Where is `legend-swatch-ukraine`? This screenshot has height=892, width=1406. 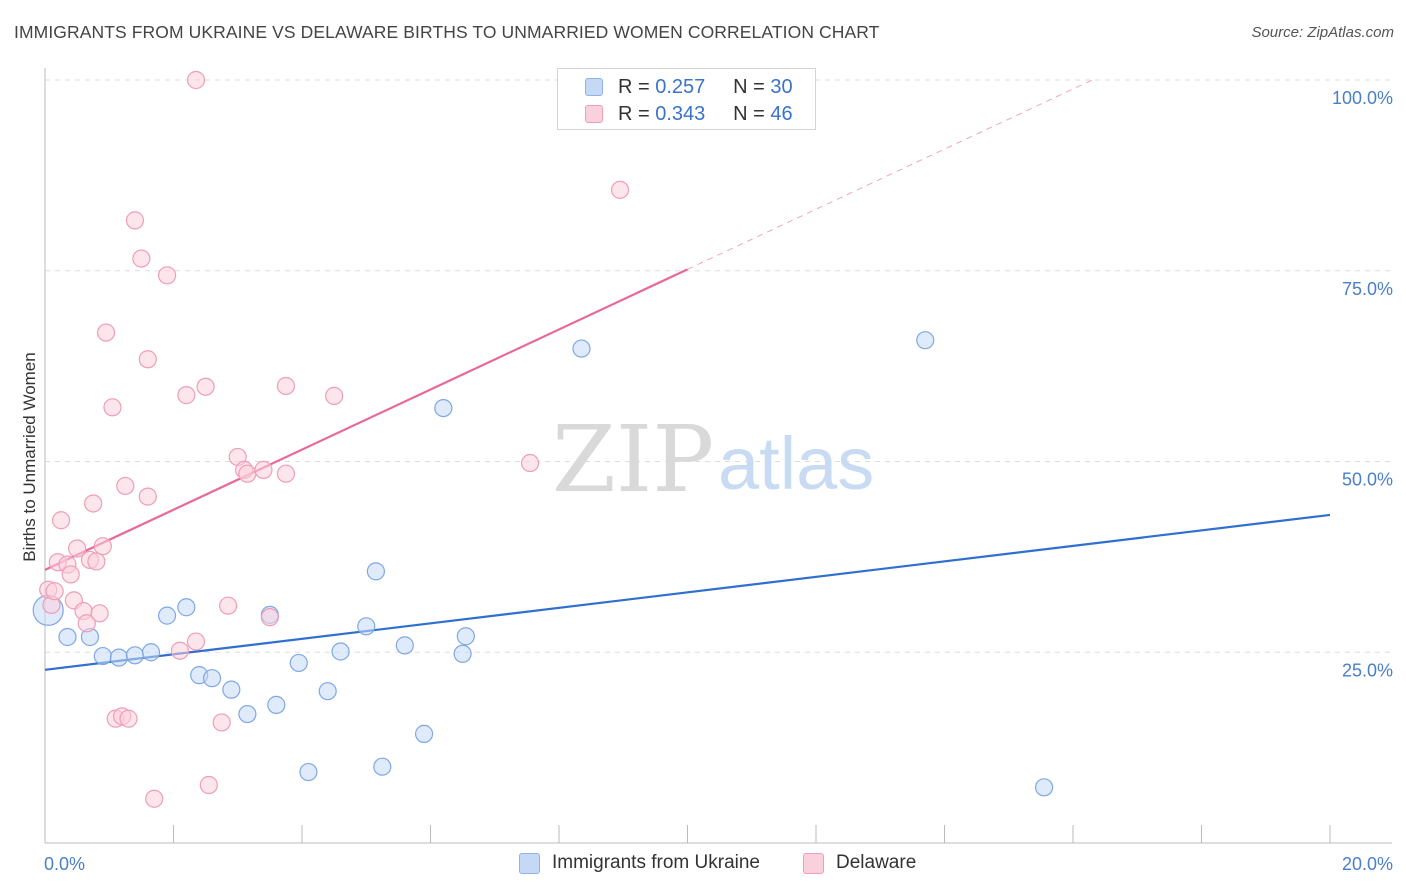 legend-swatch-ukraine is located at coordinates (529, 863).